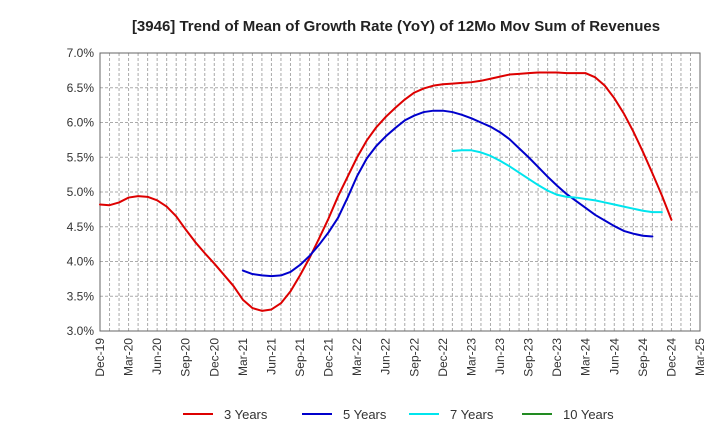 The height and width of the screenshot is (440, 720). Describe the element at coordinates (700, 357) in the screenshot. I see `x-tick-label: Mar-25` at that location.